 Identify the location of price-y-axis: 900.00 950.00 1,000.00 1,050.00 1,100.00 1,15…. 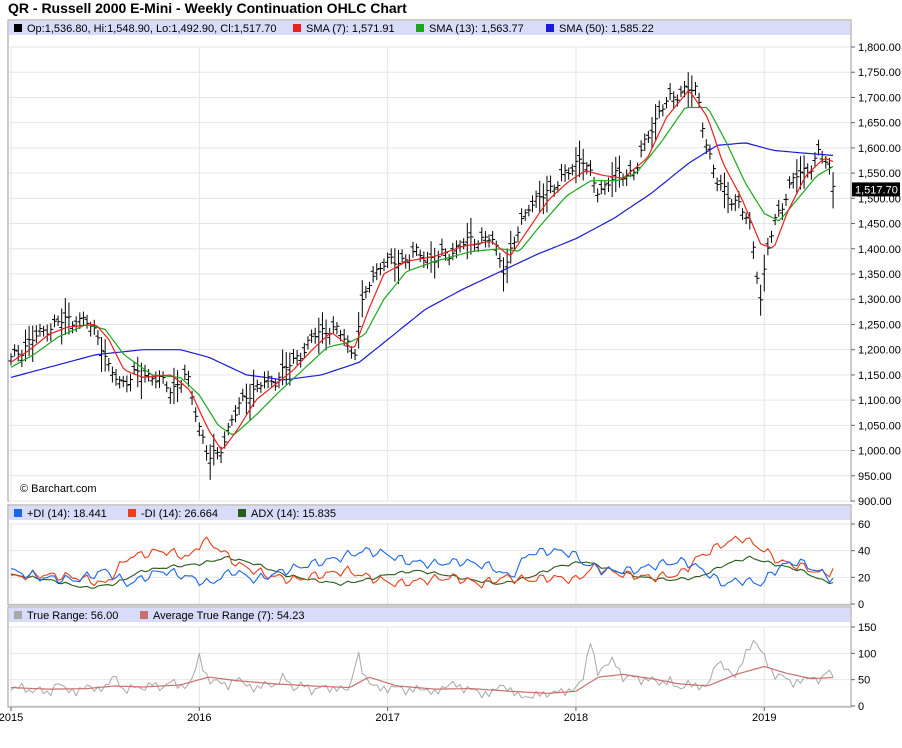
(876, 275).